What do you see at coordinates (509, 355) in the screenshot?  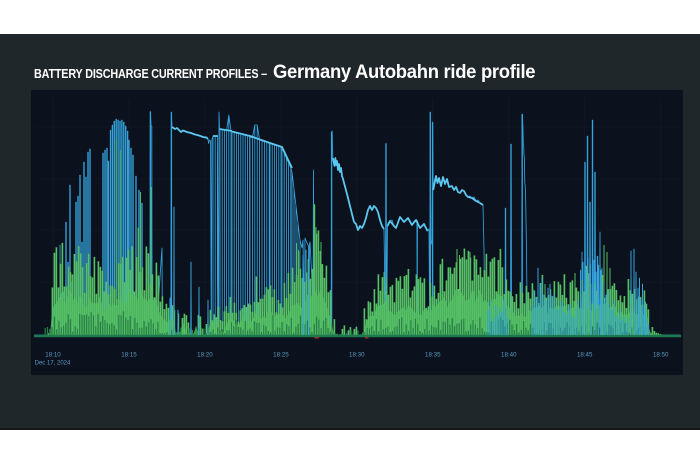 I see `svg-text: 18:40` at bounding box center [509, 355].